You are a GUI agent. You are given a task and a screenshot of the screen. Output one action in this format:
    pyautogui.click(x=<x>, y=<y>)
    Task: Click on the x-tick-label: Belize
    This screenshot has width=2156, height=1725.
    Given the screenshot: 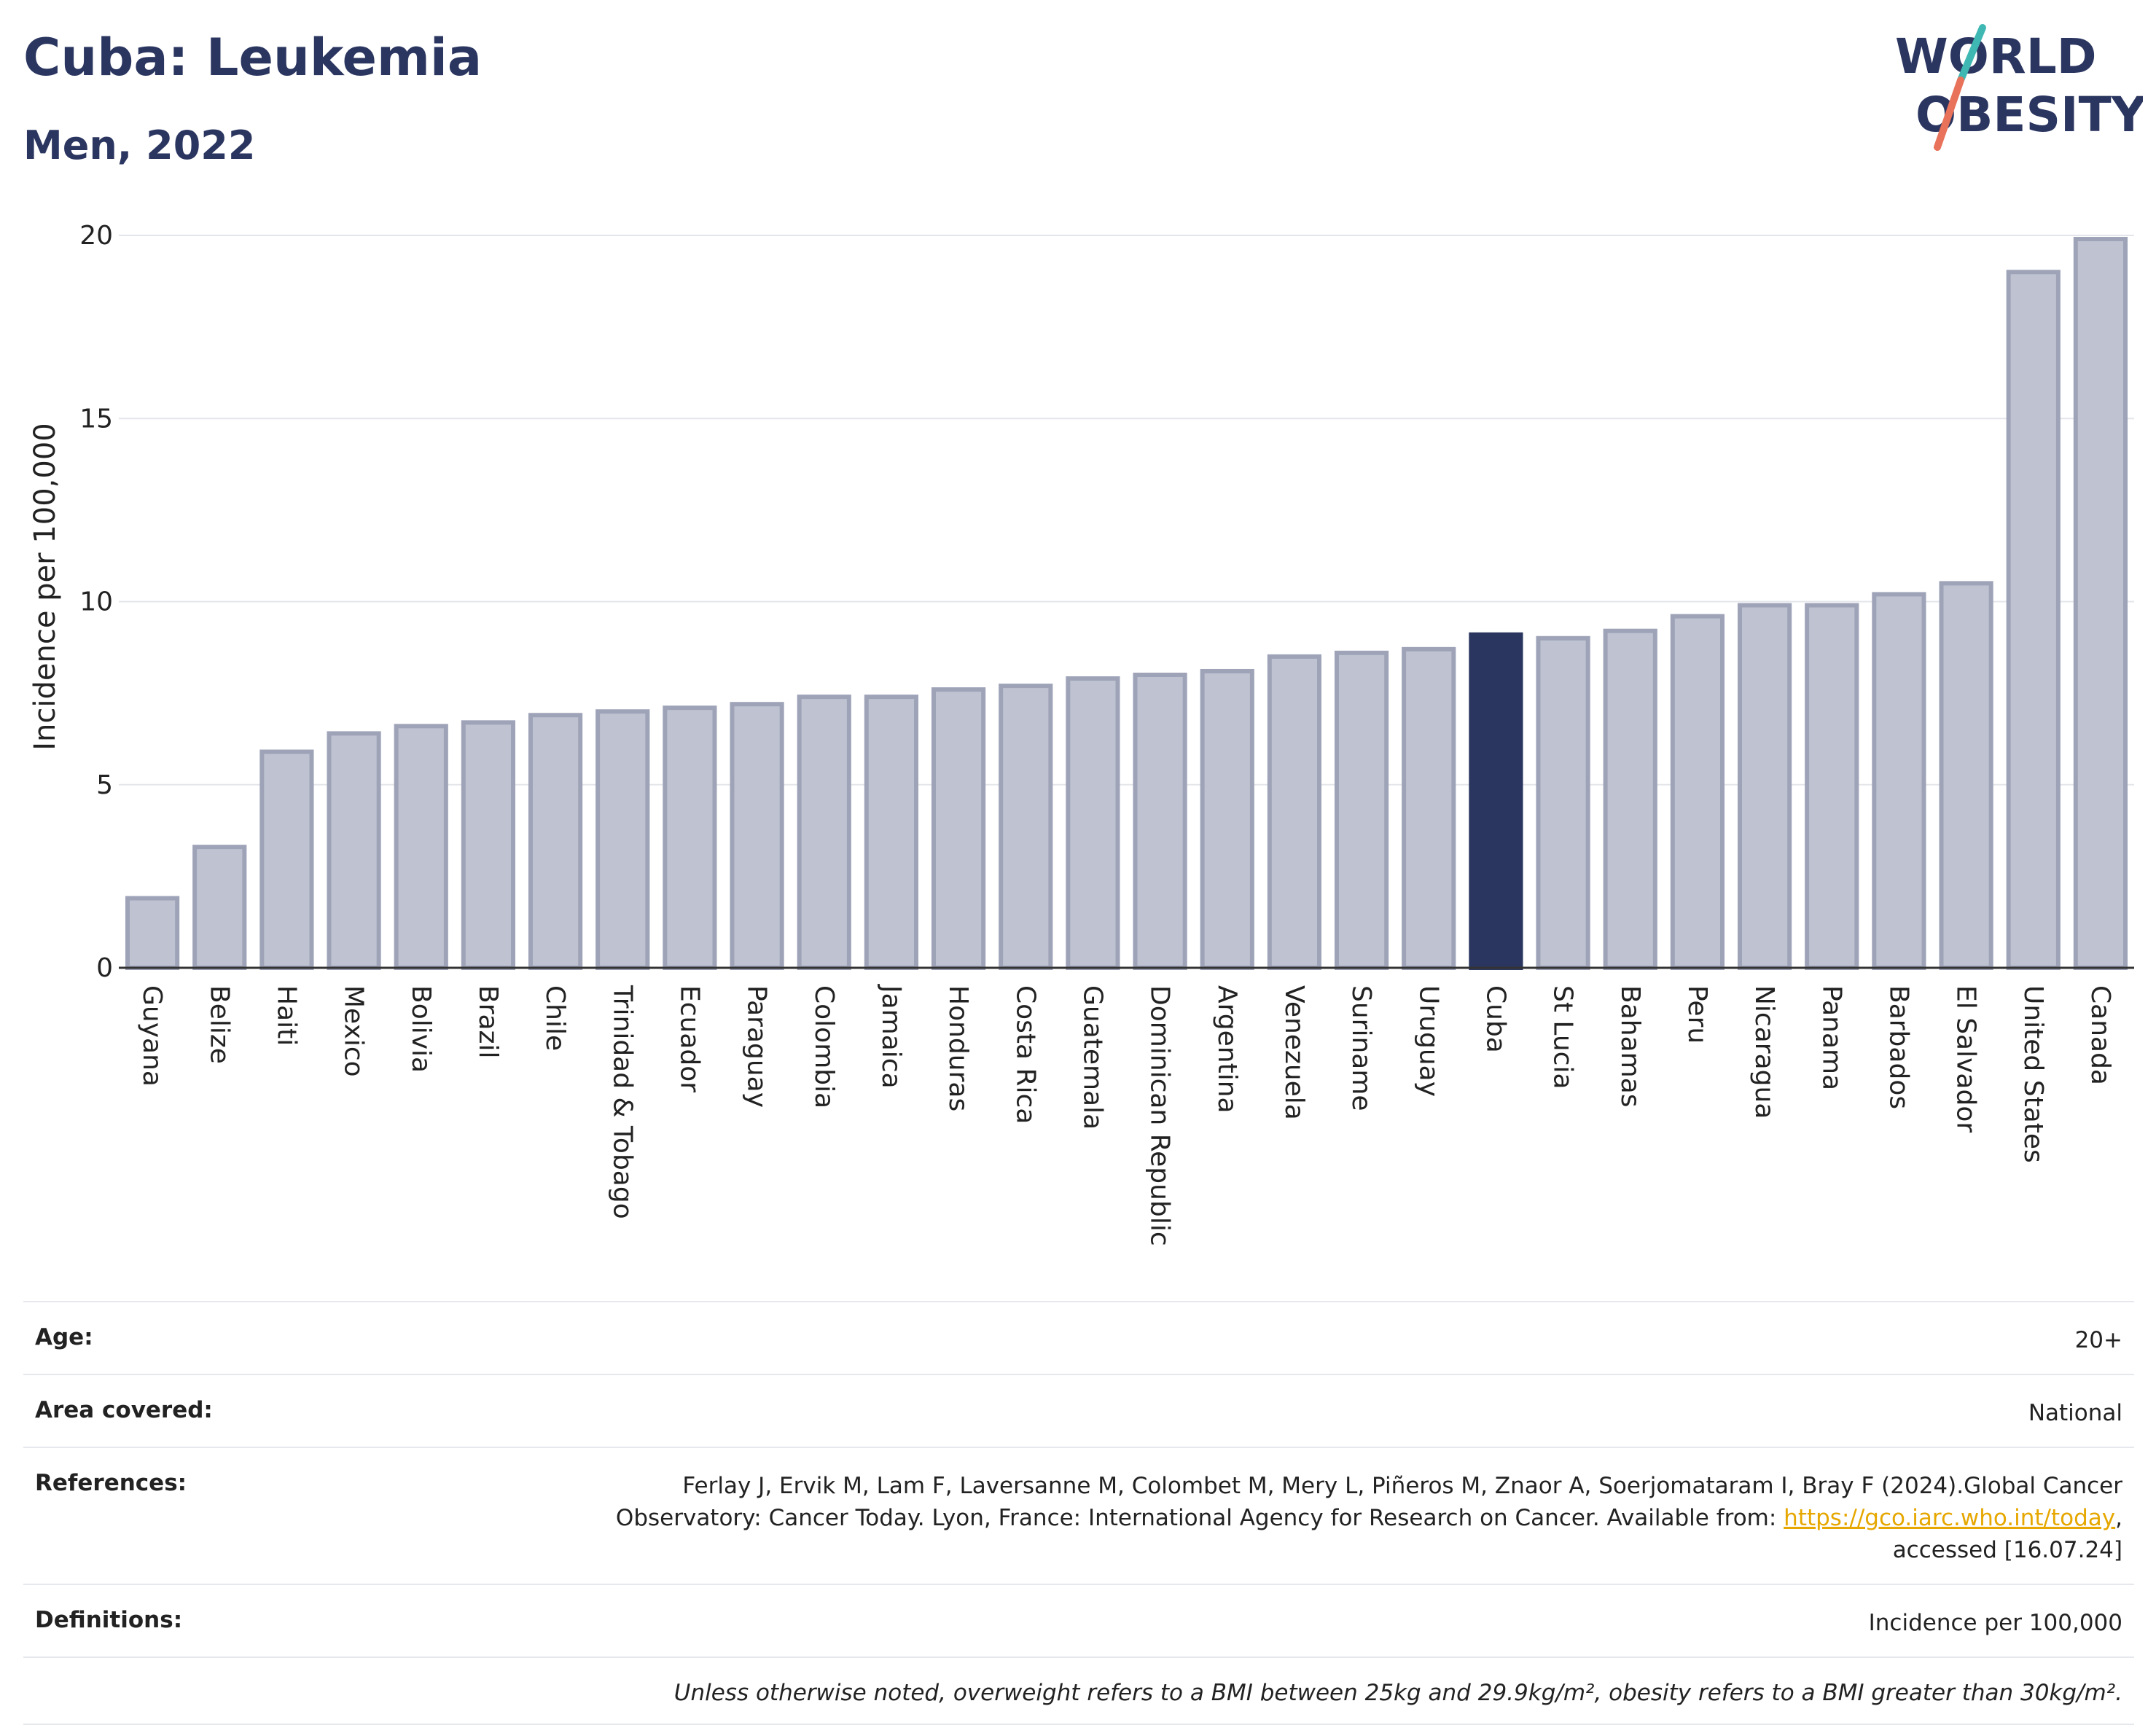 What is the action you would take?
    pyautogui.click(x=219, y=1024)
    